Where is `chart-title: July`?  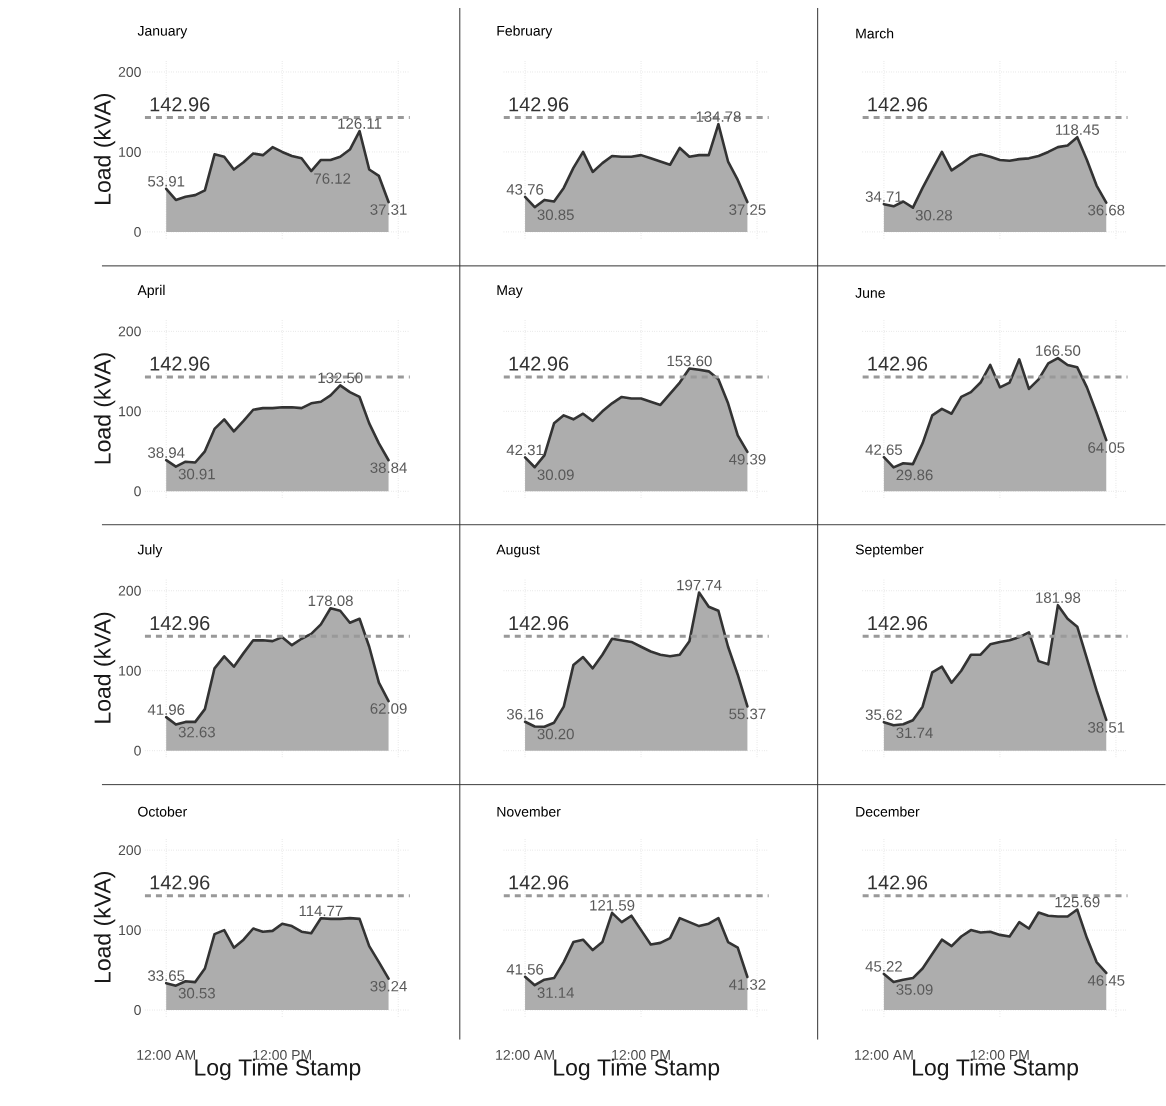
chart-title: July is located at coordinates (150, 551).